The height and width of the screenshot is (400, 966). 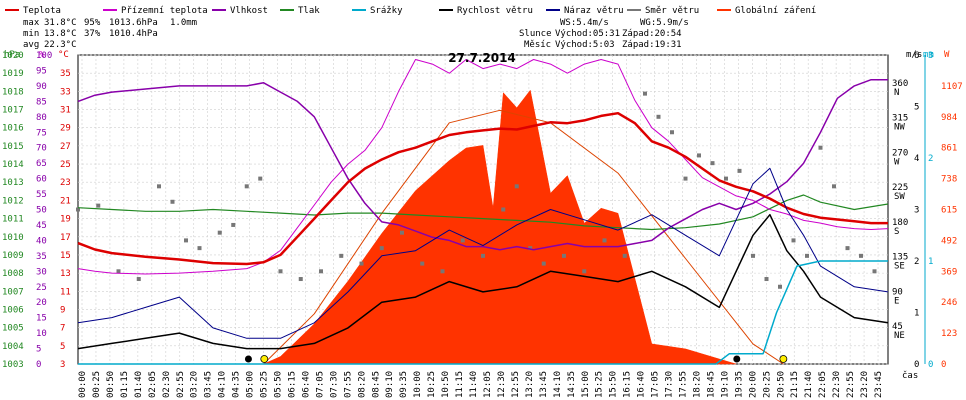 I want to click on legend-label: Směr větru, so click(x=672, y=11).